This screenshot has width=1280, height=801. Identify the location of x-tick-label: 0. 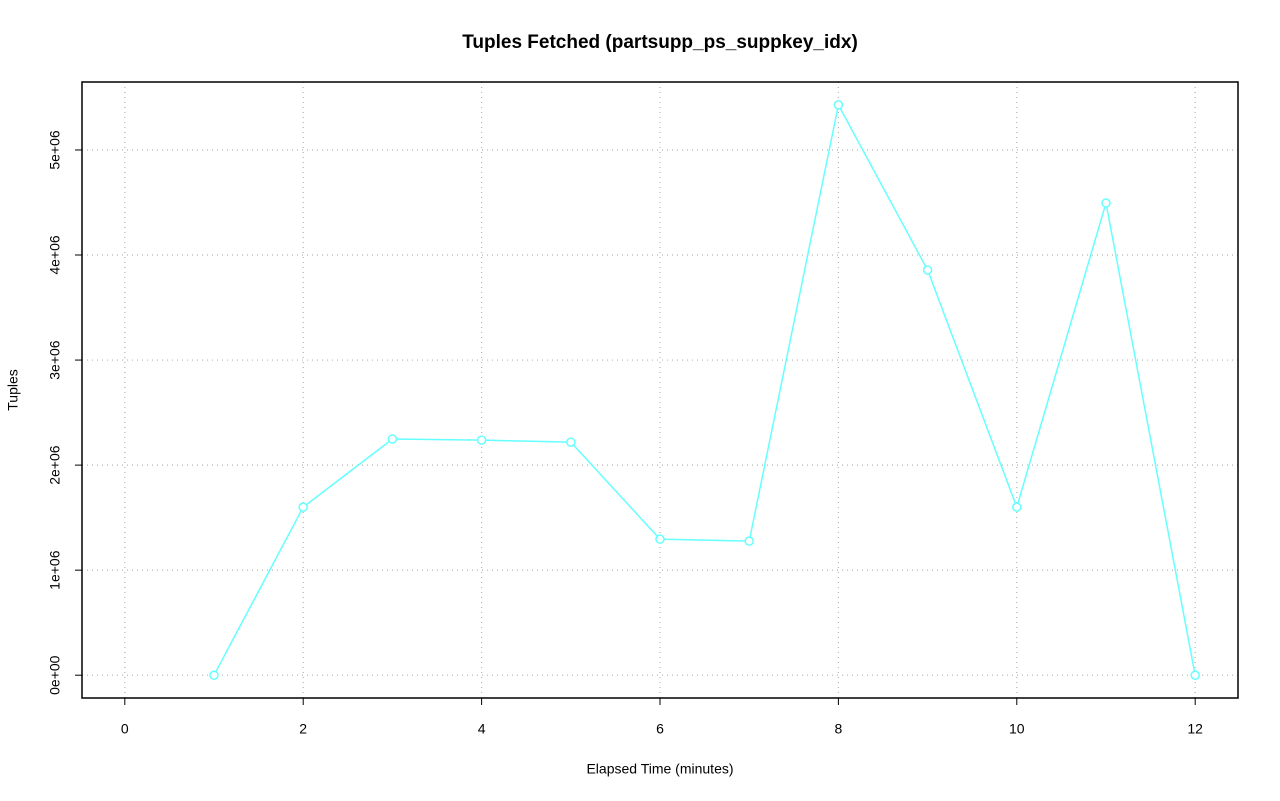
(125, 729).